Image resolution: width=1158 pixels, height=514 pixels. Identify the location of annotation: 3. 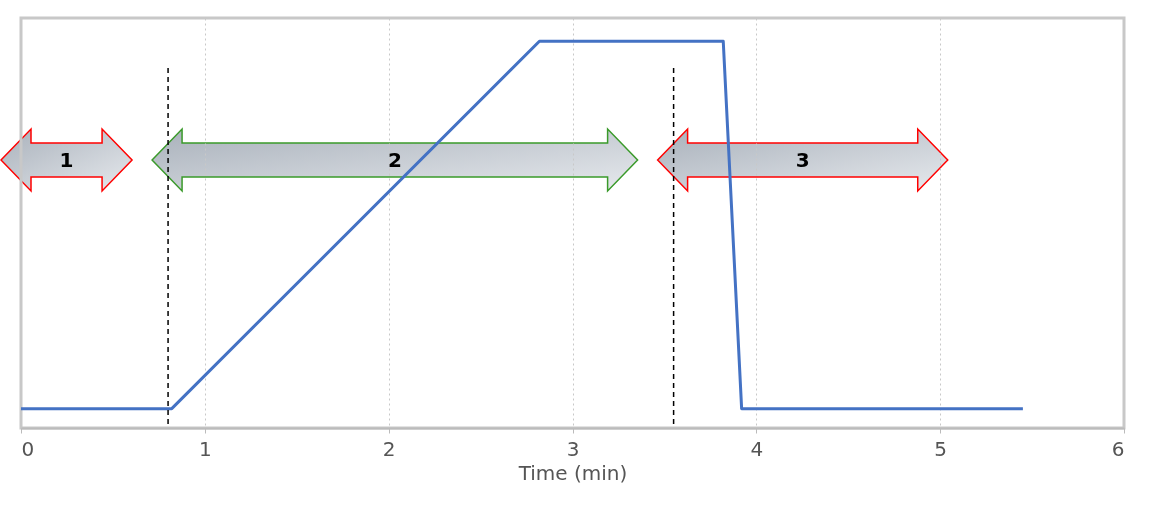
(802, 160).